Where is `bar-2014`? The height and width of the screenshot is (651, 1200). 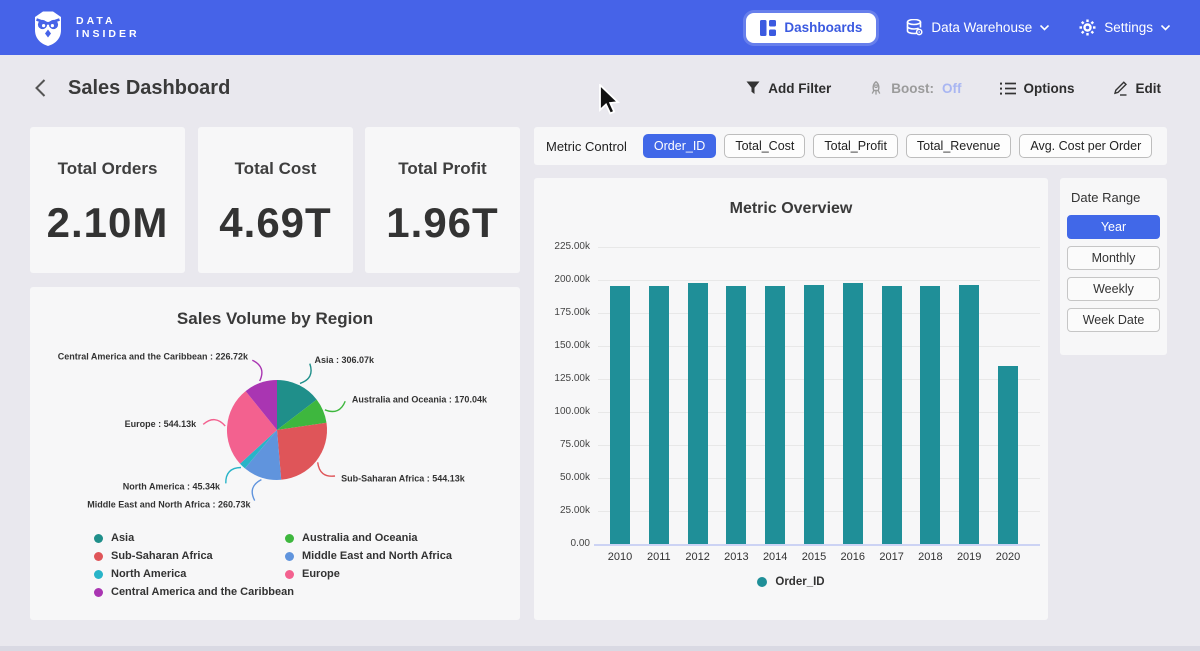
bar-2014 is located at coordinates (775, 414).